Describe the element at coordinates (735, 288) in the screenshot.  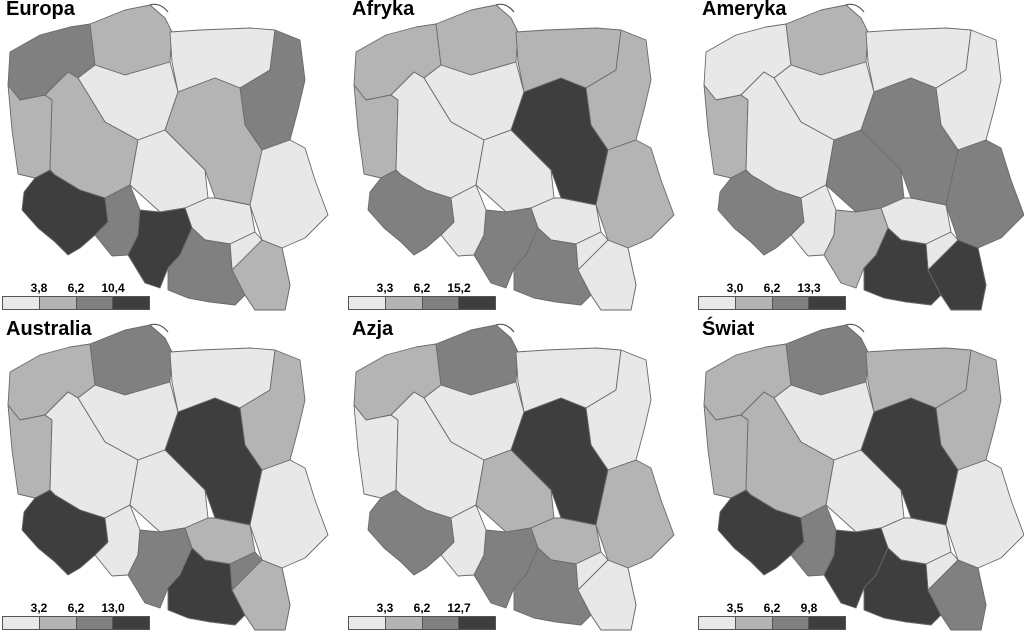
I see `legend-tick-label: 3,0` at that location.